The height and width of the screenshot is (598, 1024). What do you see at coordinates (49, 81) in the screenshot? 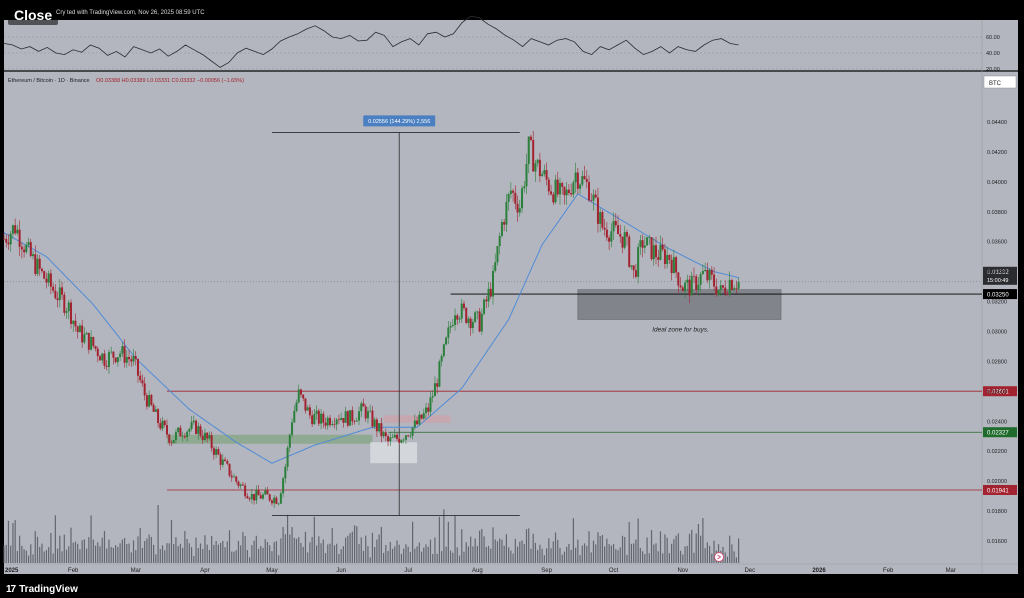
I see `legend-symbol: Ethereum / Bitcoin · 1D · Binance` at bounding box center [49, 81].